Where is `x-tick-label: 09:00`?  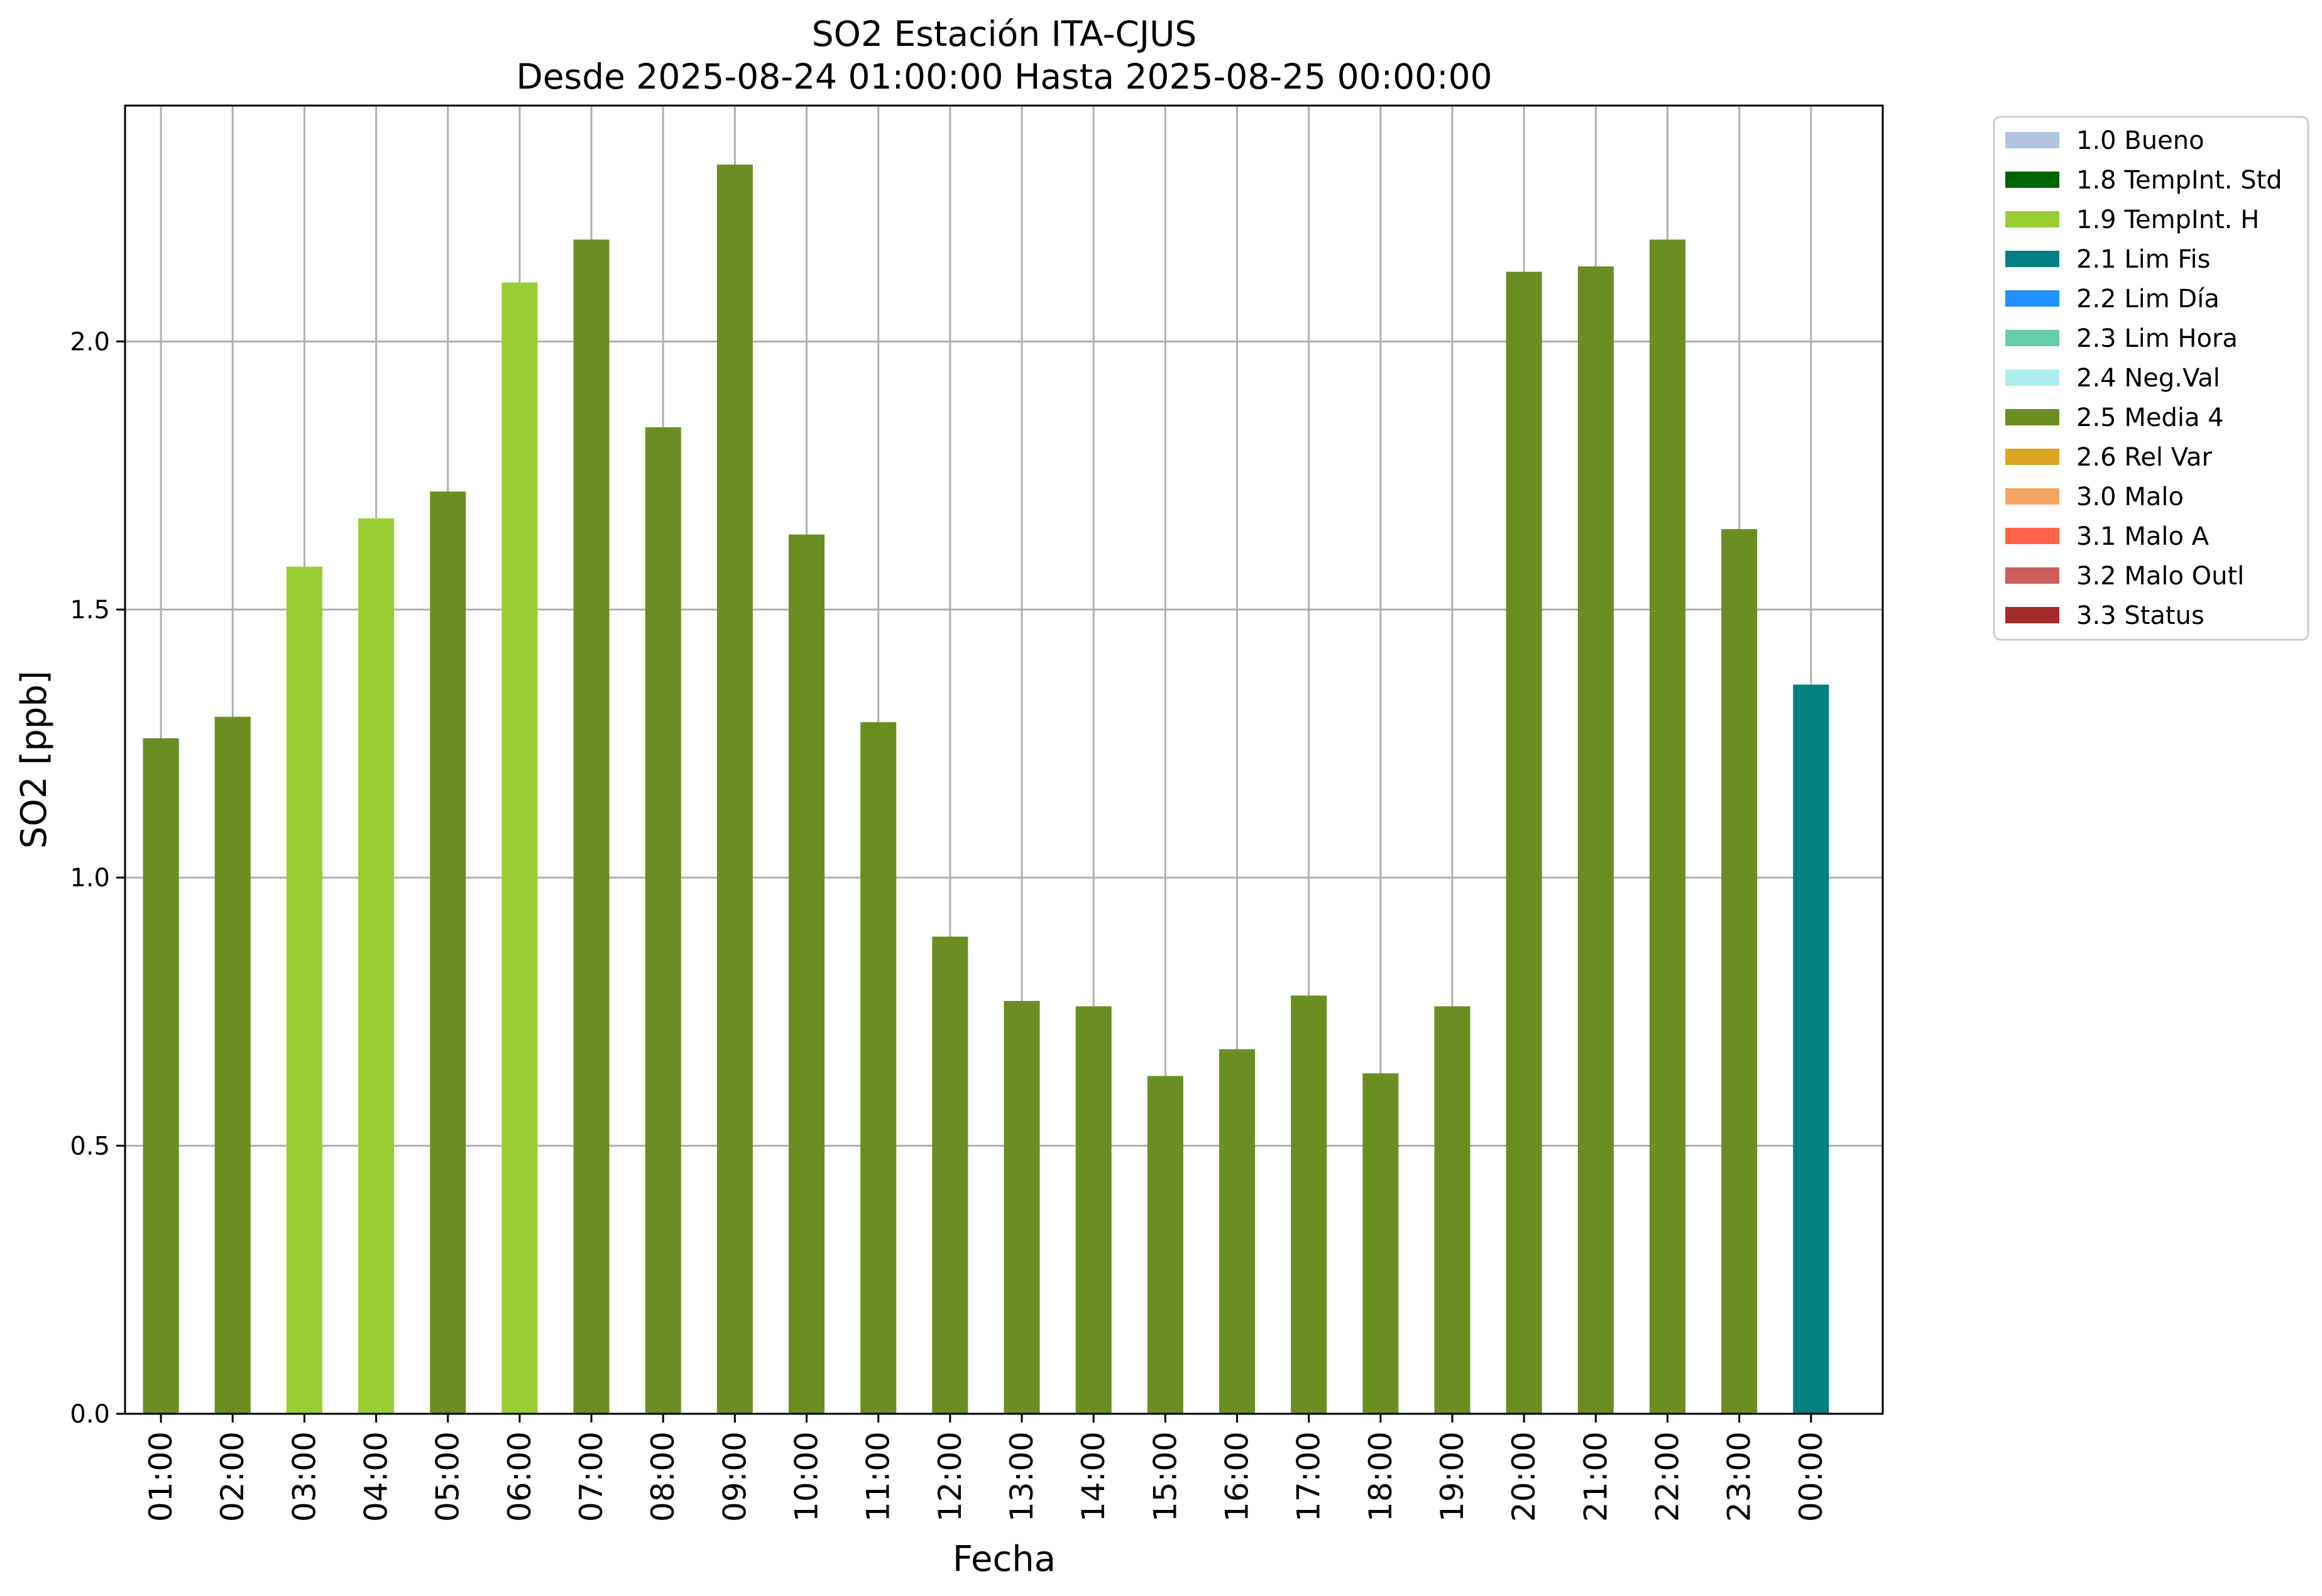 x-tick-label: 09:00 is located at coordinates (735, 1476).